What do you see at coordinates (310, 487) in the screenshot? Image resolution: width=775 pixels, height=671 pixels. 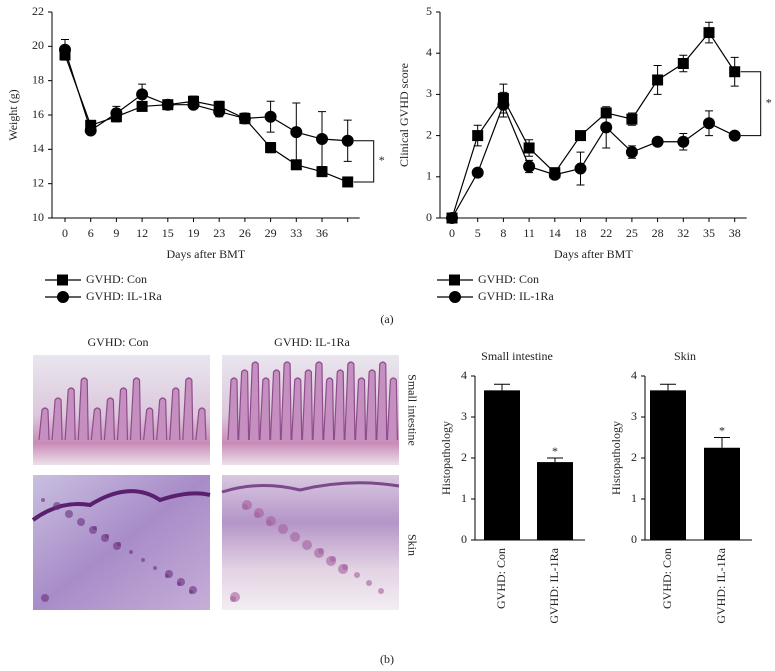 I see `tissue-edge` at bounding box center [310, 487].